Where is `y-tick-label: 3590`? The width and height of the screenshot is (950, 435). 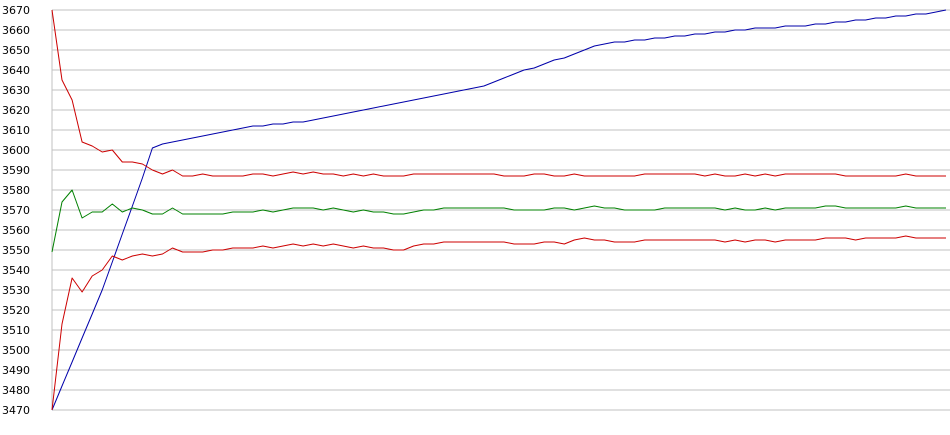
y-tick-label: 3590 is located at coordinates (16, 170).